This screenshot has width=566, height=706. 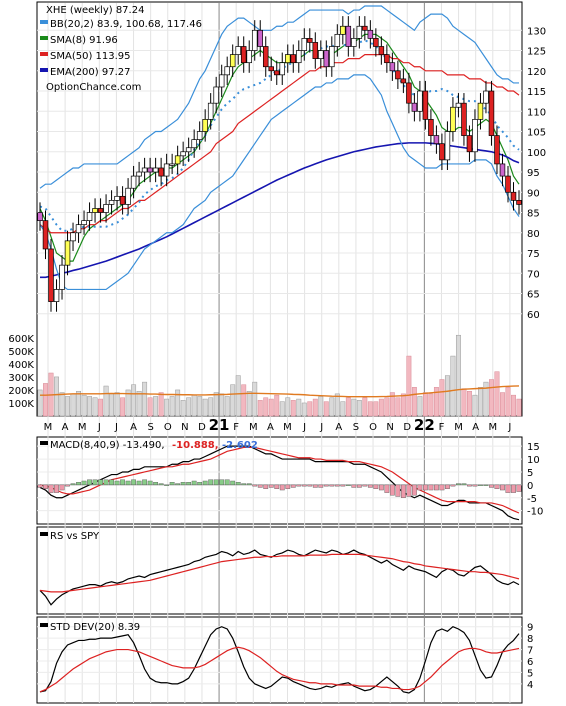 What do you see at coordinates (373, 427) in the screenshot?
I see `month-label: O` at bounding box center [373, 427].